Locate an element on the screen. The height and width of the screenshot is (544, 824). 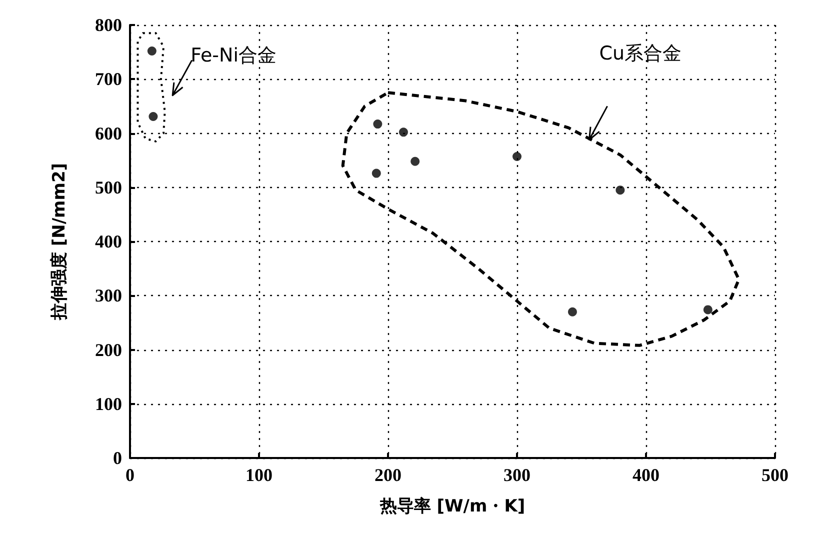
x-tick-label: 300 is located at coordinates (517, 475).